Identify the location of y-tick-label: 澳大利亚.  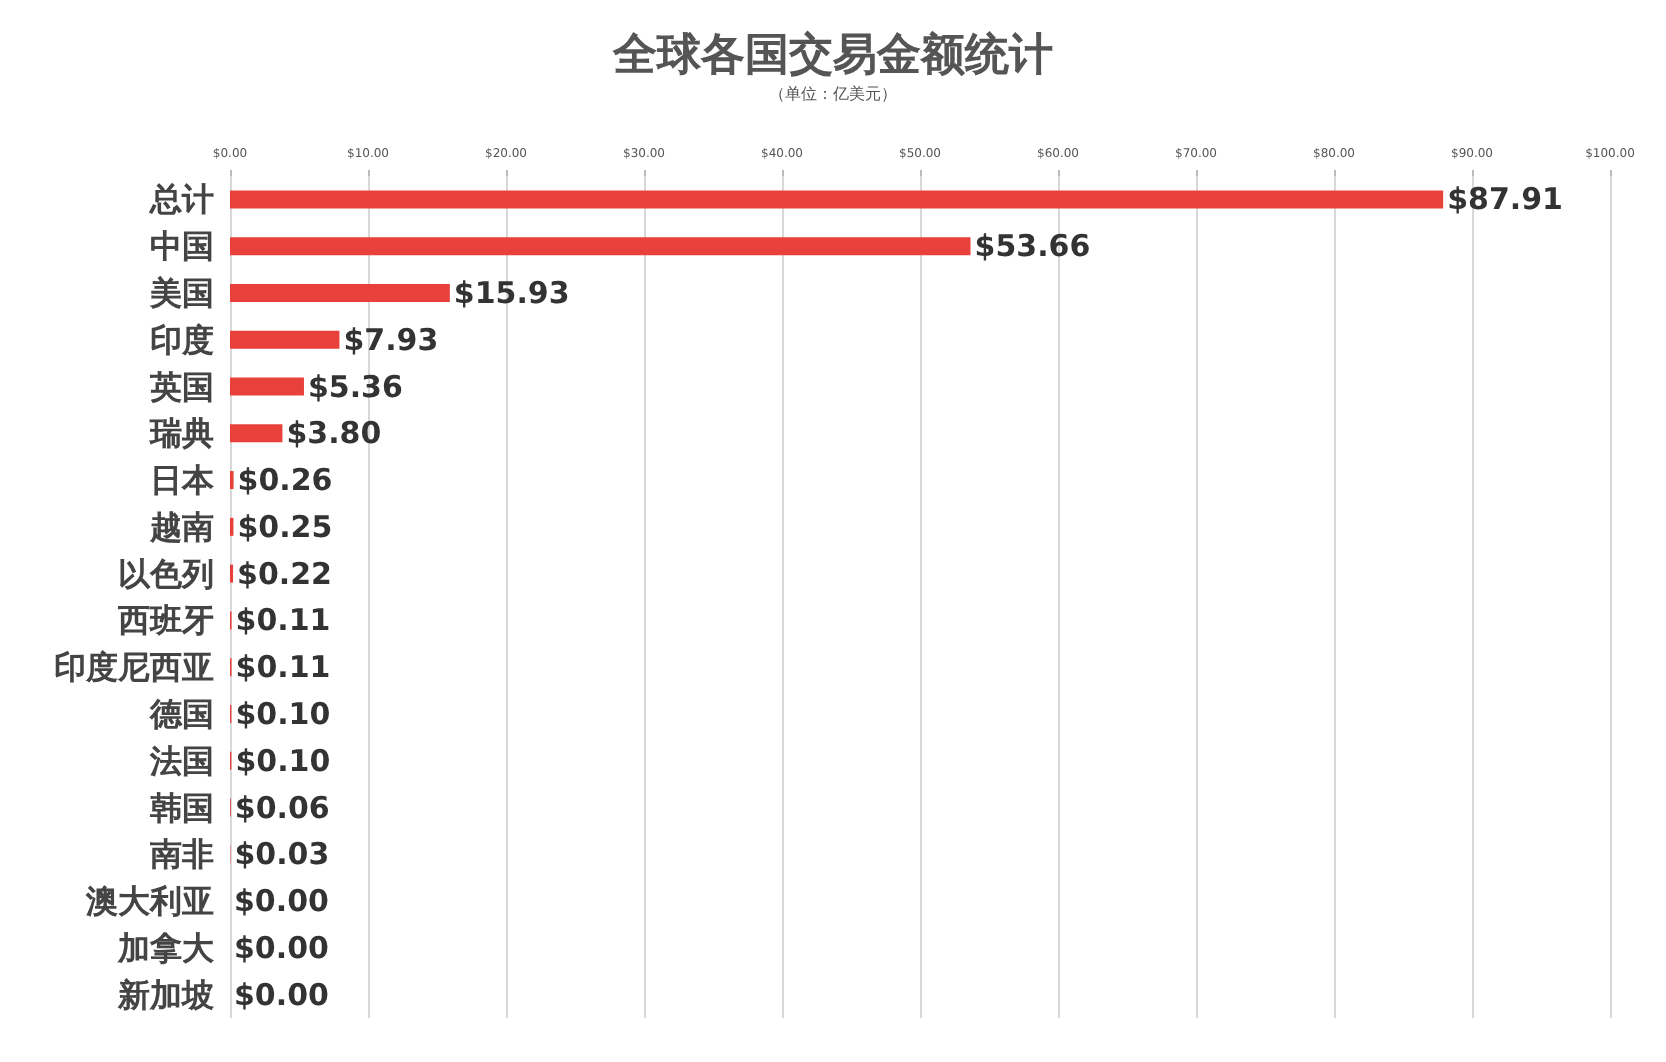
(149, 901).